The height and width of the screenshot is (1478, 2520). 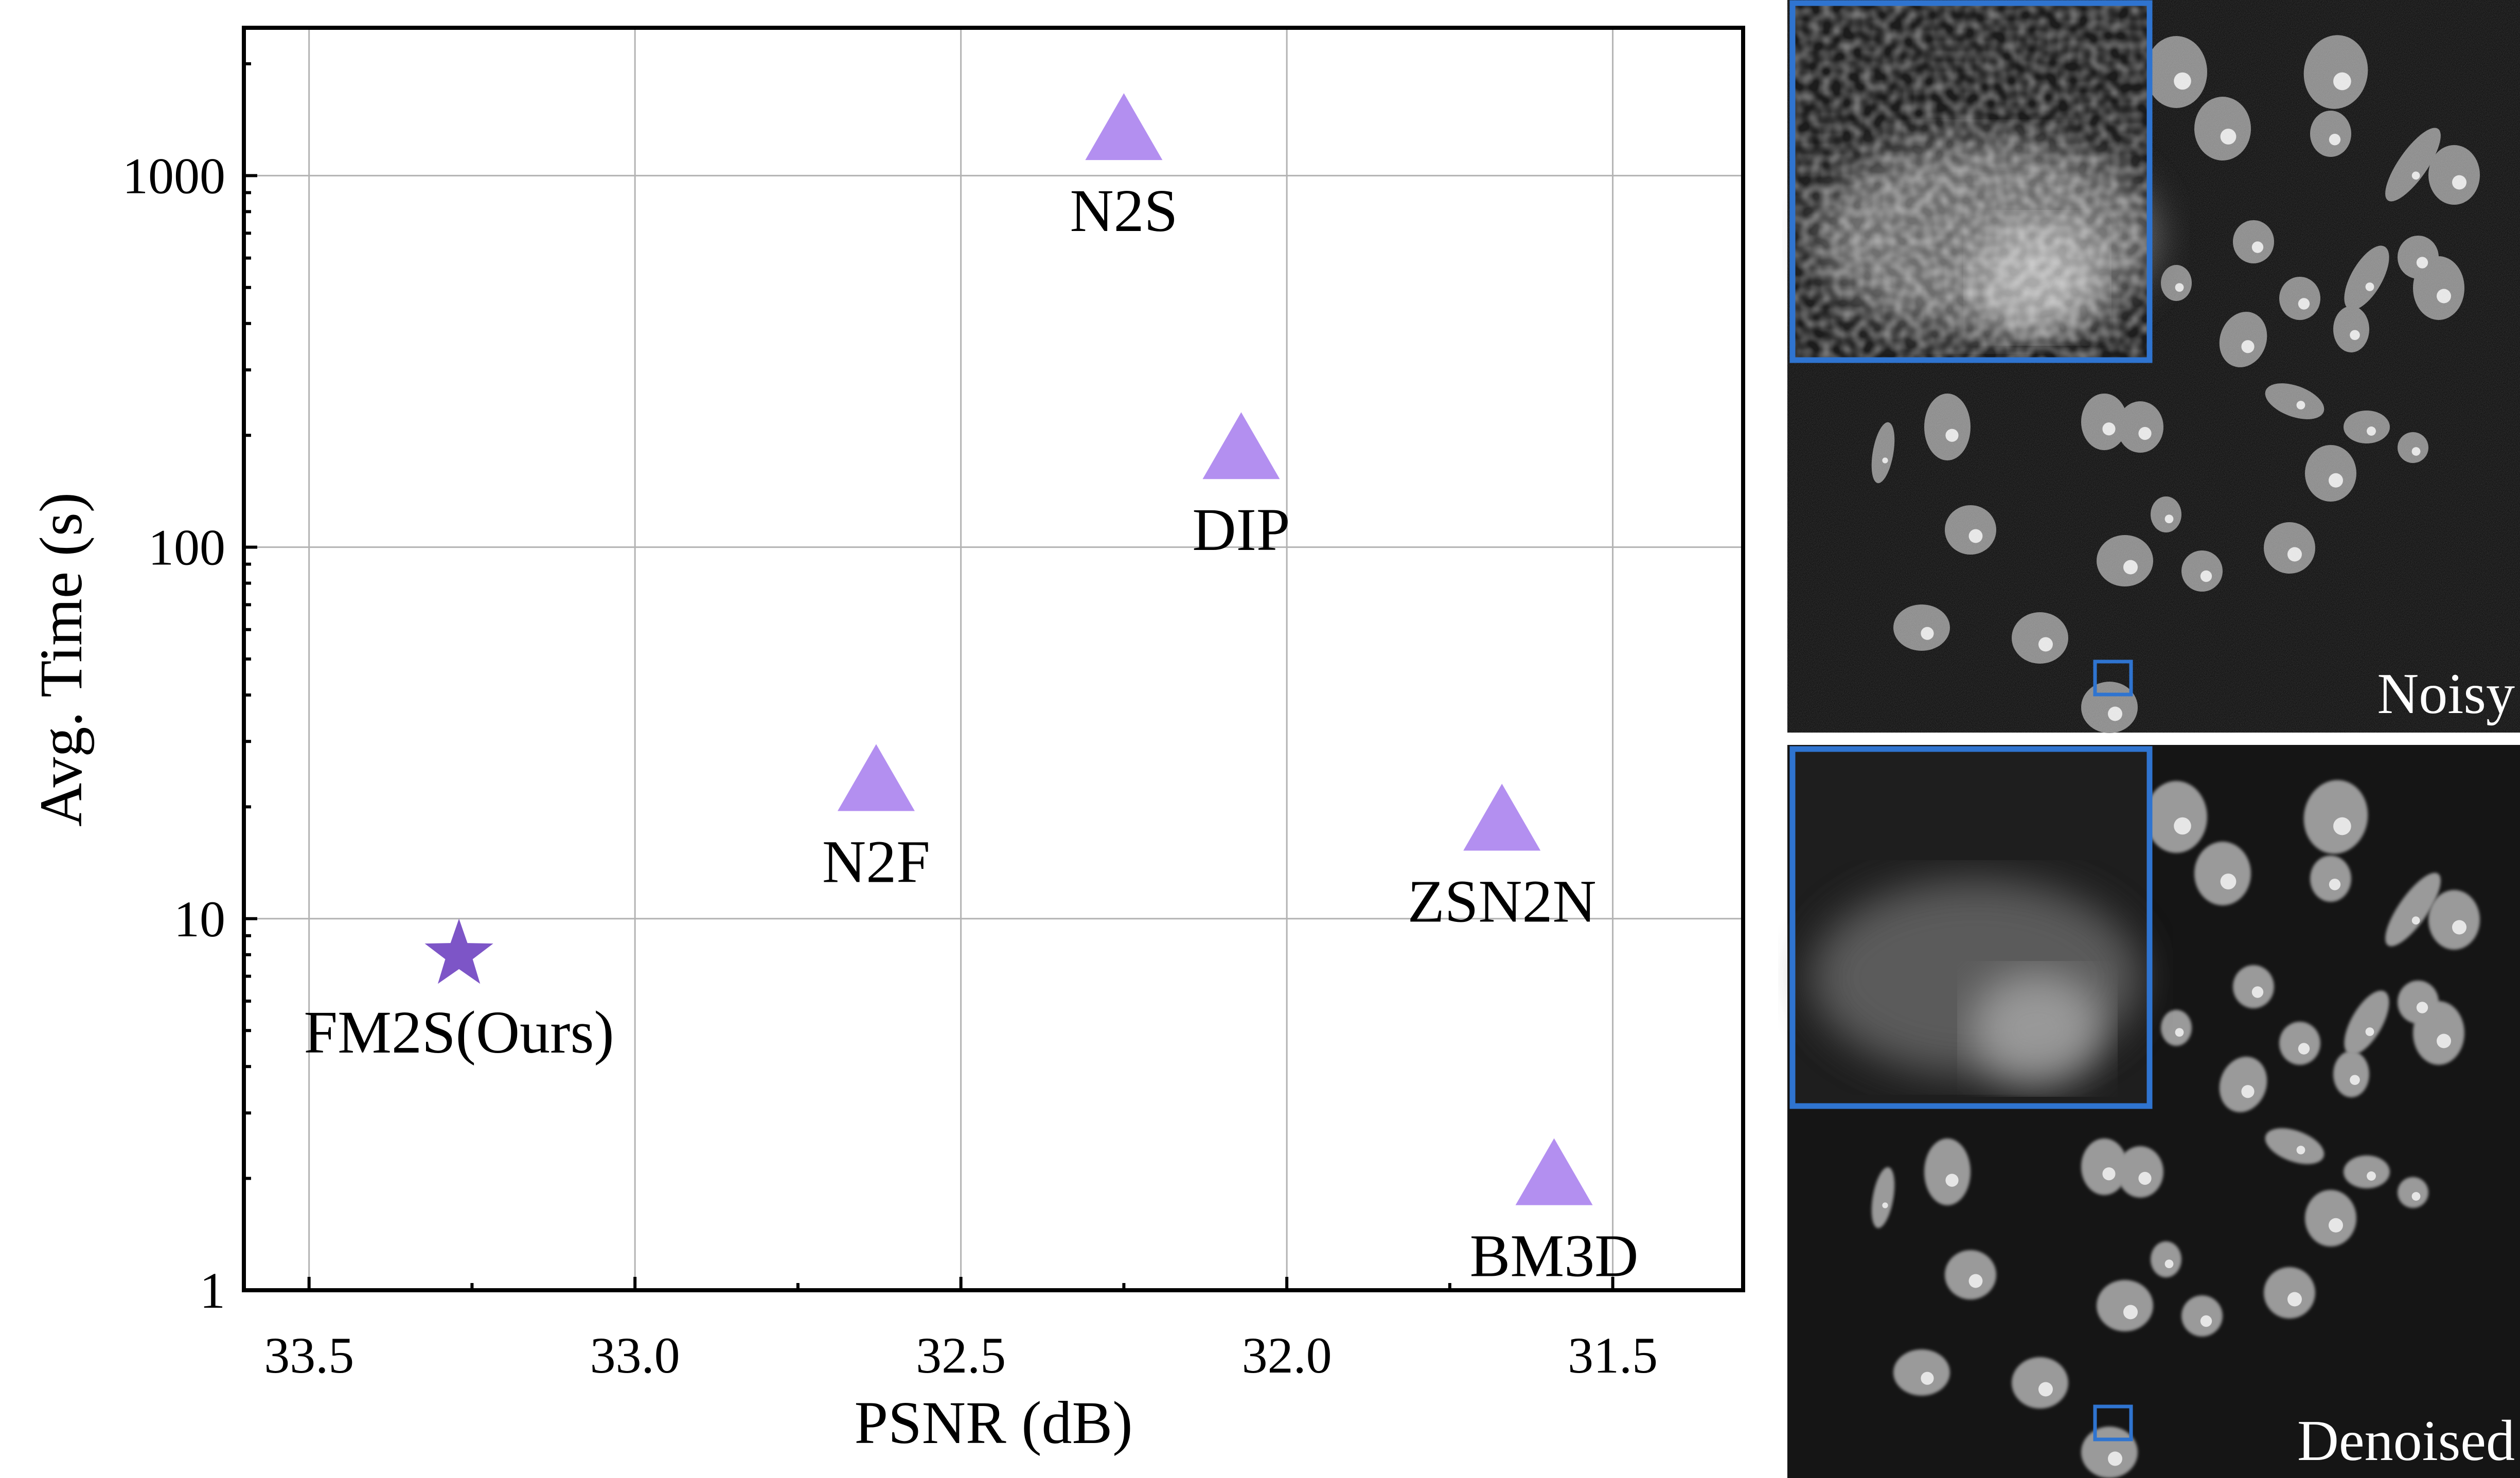 I want to click on y-axis-title: Avg. Time (s), so click(x=61, y=659).